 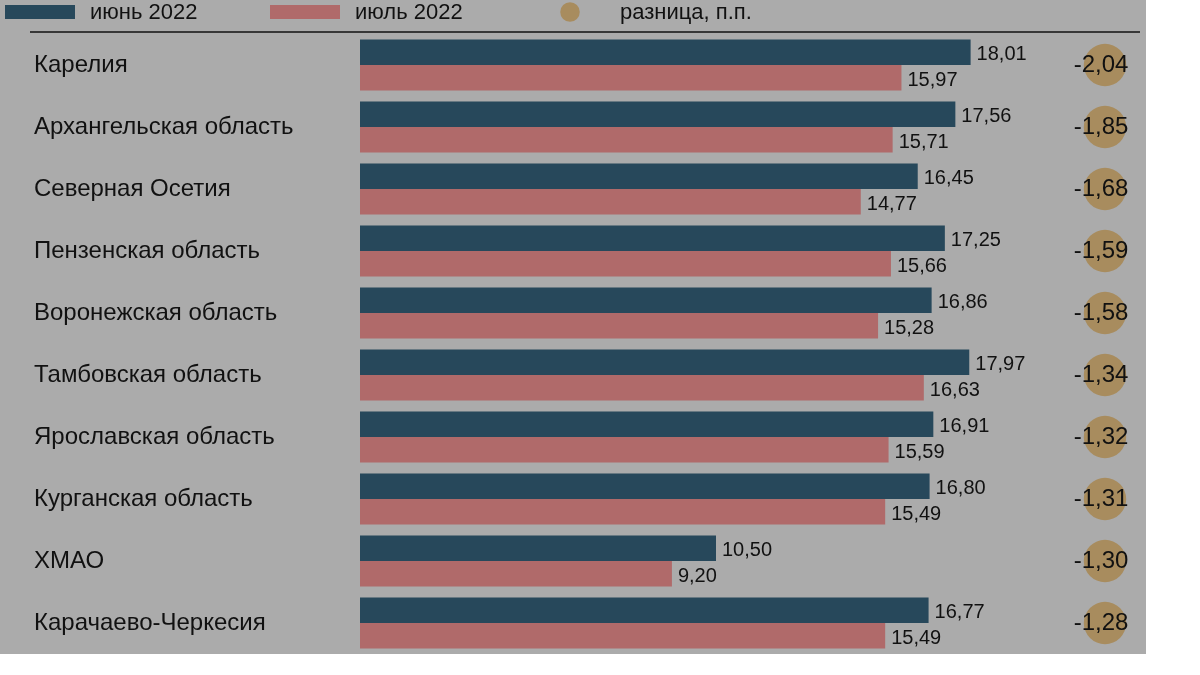 I want to click on data-label: 17,56, so click(x=986, y=115).